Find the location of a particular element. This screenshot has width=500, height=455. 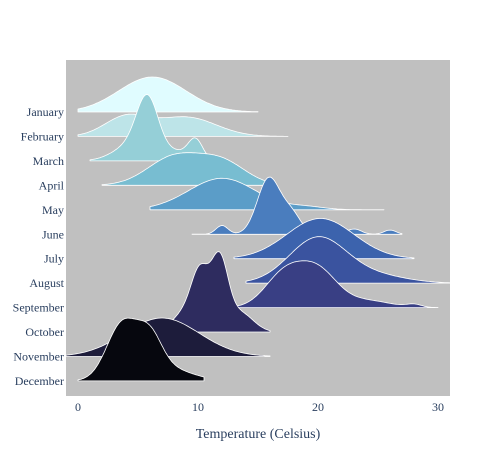

y-tick-label-may: May is located at coordinates (53, 210).